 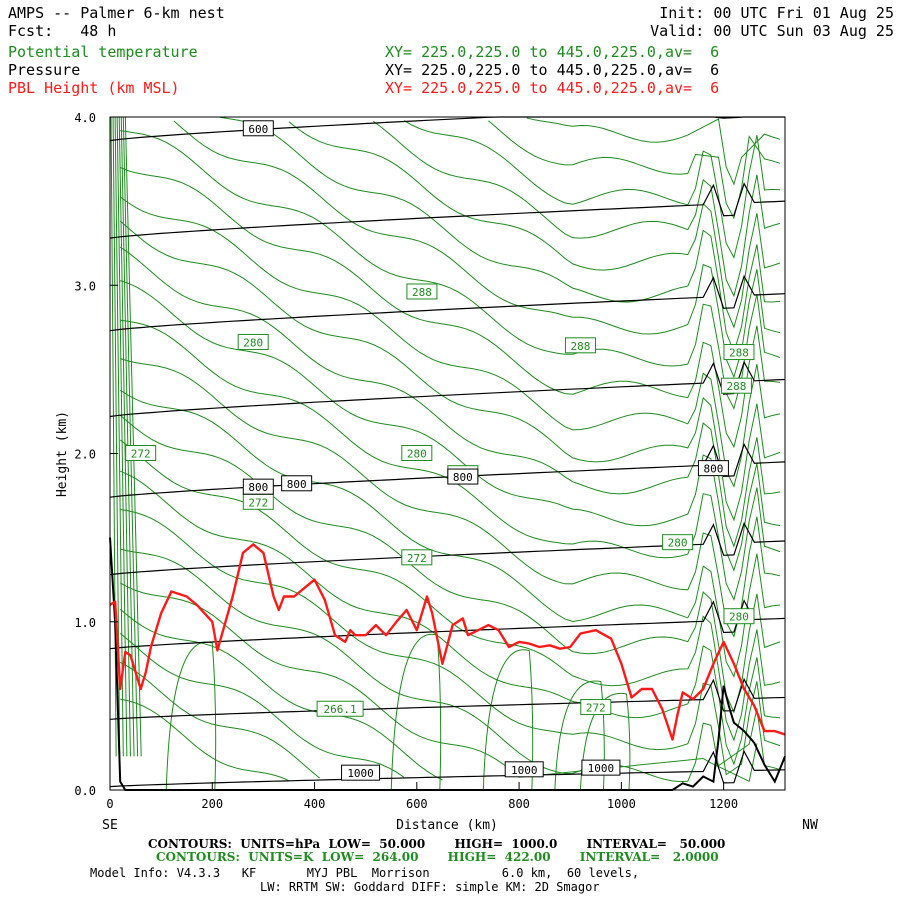 What do you see at coordinates (776, 13) in the screenshot?
I see `init-time: Init: 00 UTC Fri 01 Aug 25` at bounding box center [776, 13].